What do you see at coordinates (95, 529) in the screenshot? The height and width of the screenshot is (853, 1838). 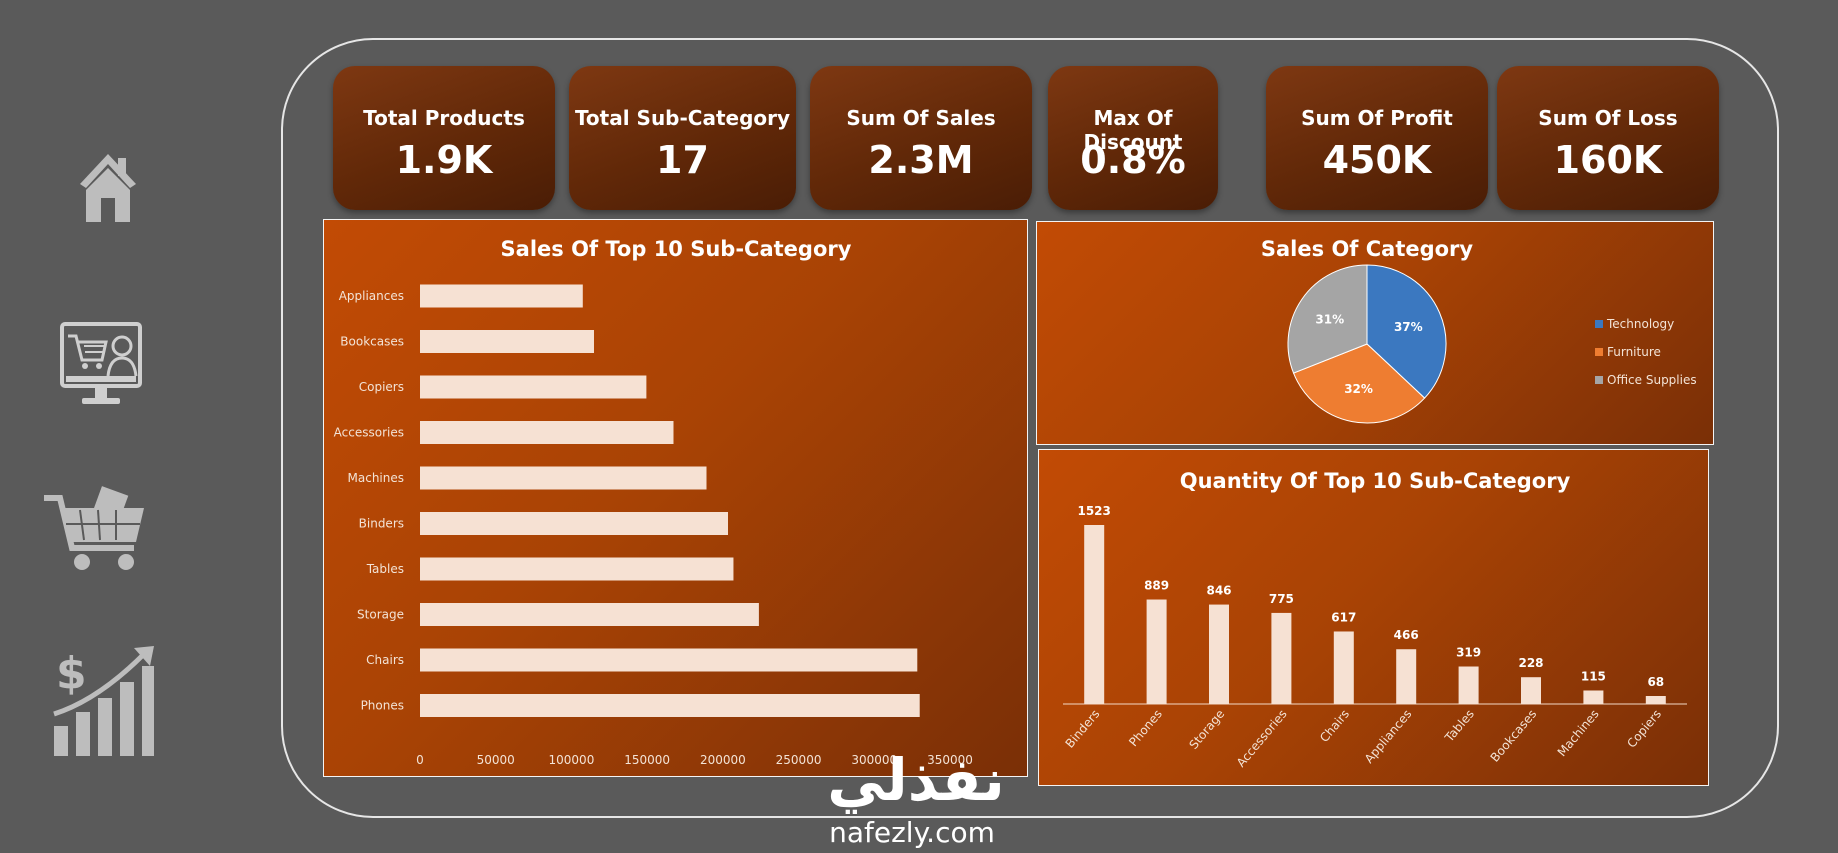 I see `shopping-cart-icon` at bounding box center [95, 529].